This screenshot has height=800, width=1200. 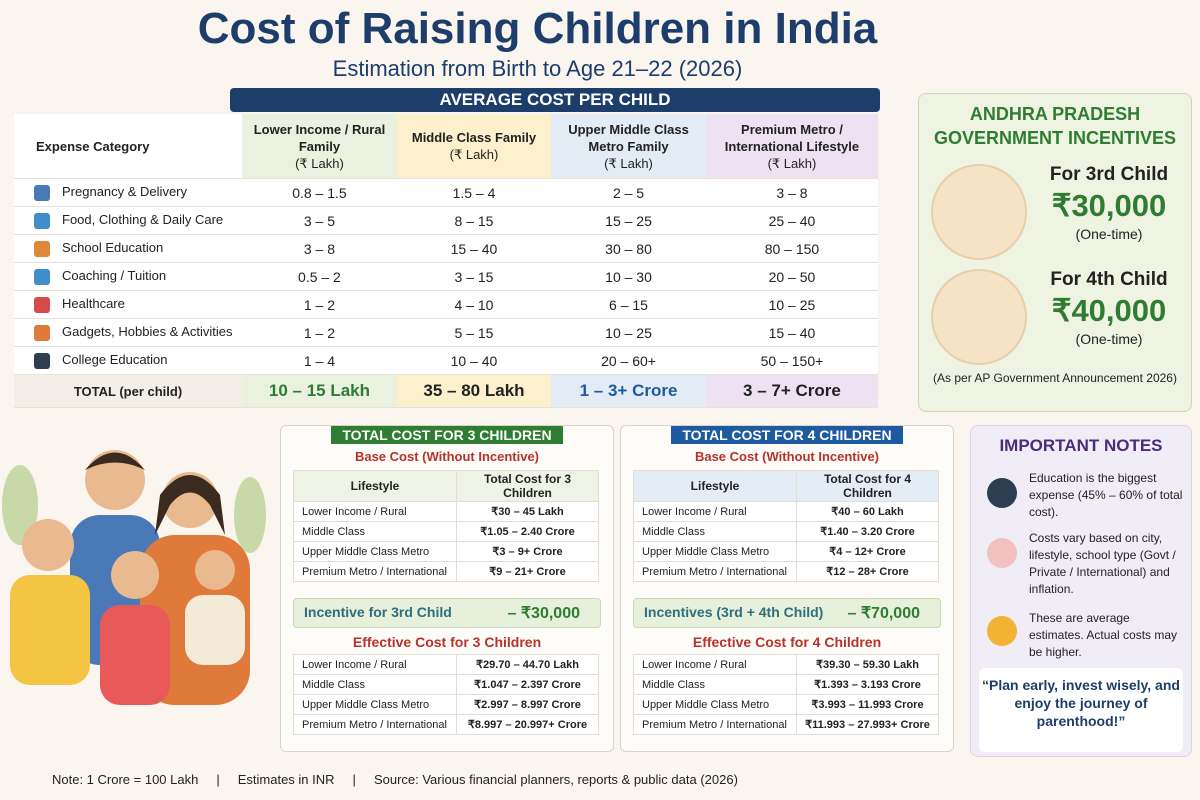 What do you see at coordinates (1081, 445) in the screenshot?
I see `notes-title: IMPORTANT NOTES` at bounding box center [1081, 445].